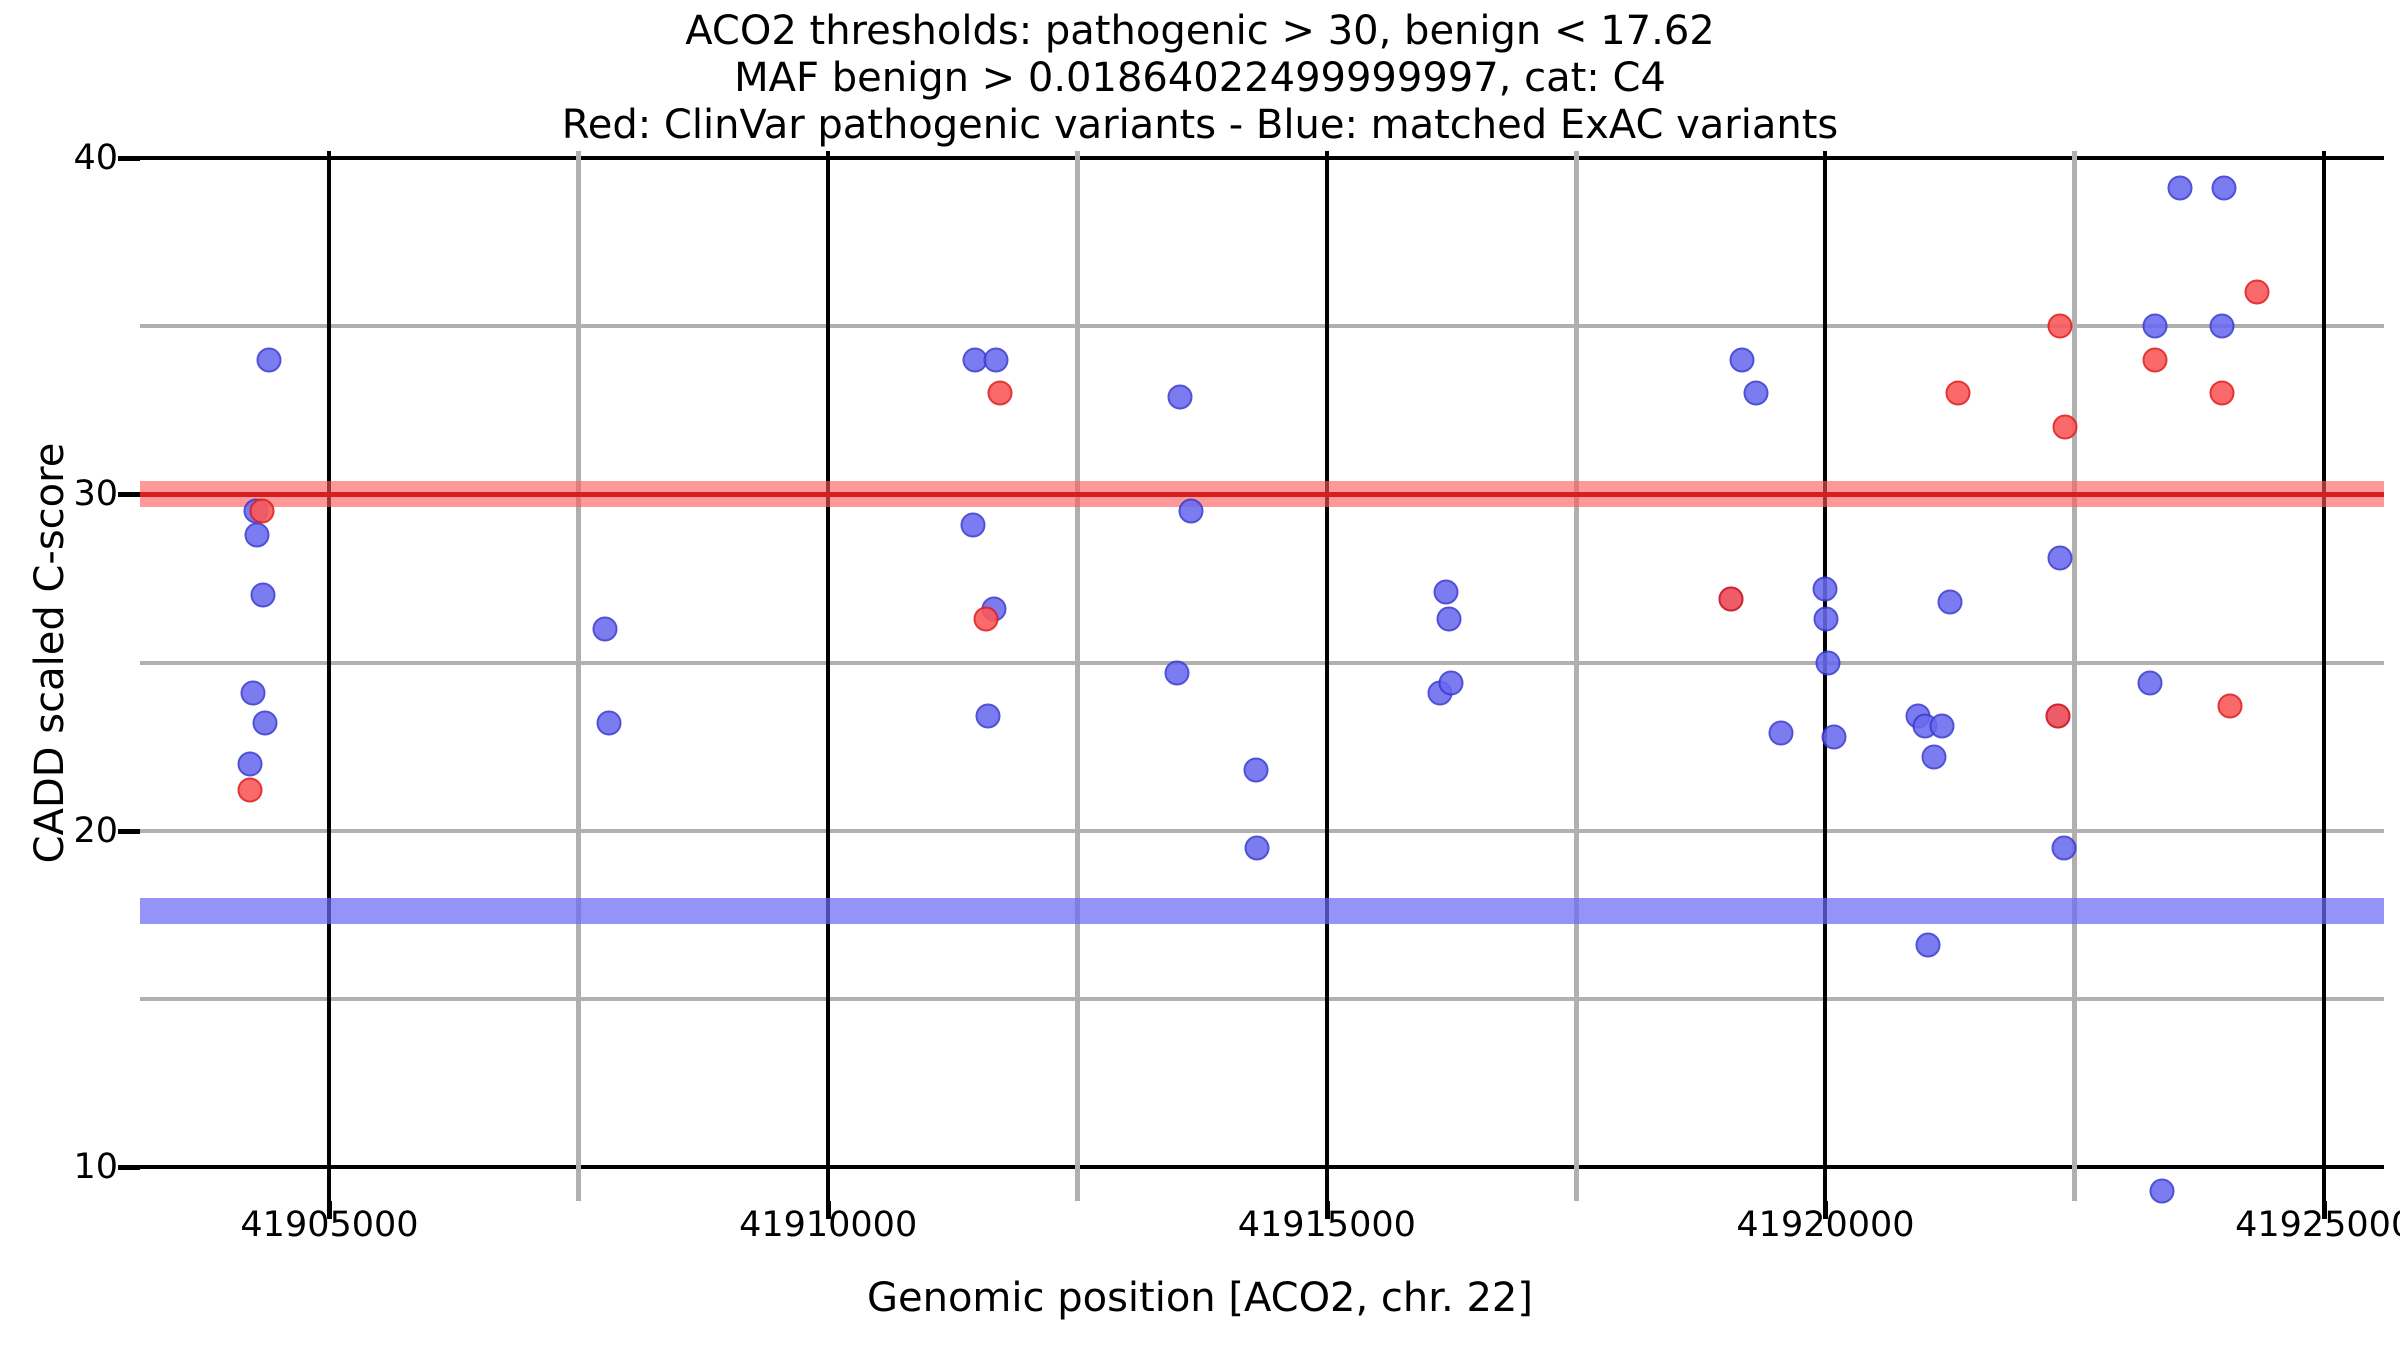 Image resolution: width=2400 pixels, height=1350 pixels. I want to click on x-axis-tick-labels: 41905000 41910000 41915000 41920000 41925000, so click(1270, 1230).